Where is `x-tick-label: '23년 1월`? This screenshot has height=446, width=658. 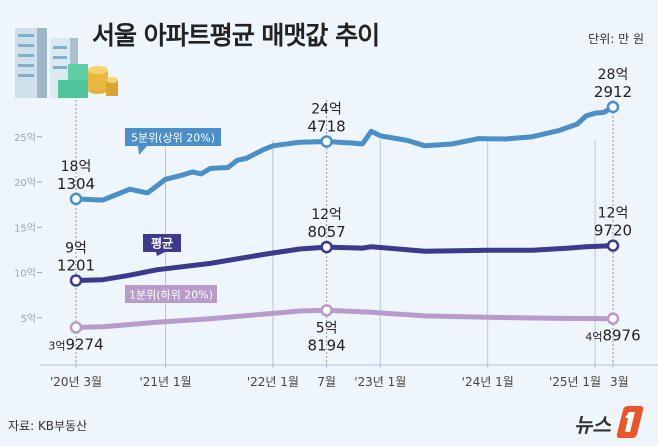
x-tick-label: '23년 1월 is located at coordinates (380, 382).